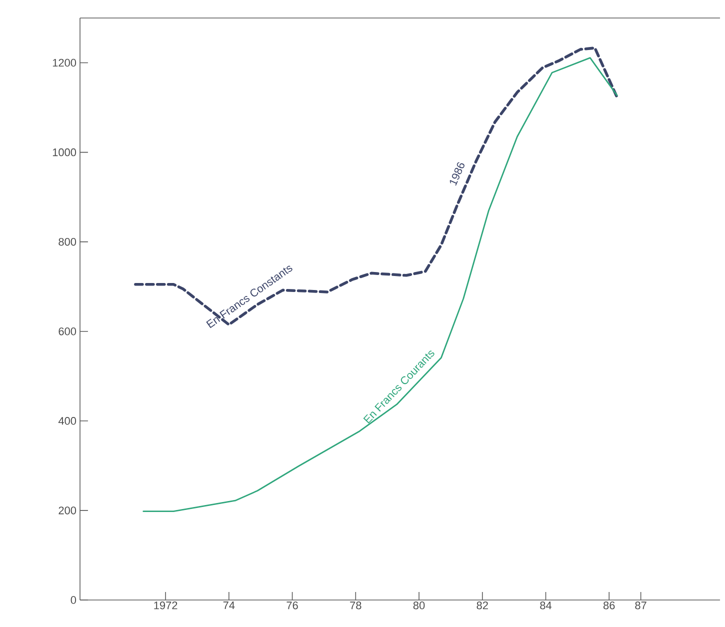  Describe the element at coordinates (67, 421) in the screenshot. I see `y-tick-label: 400` at that location.